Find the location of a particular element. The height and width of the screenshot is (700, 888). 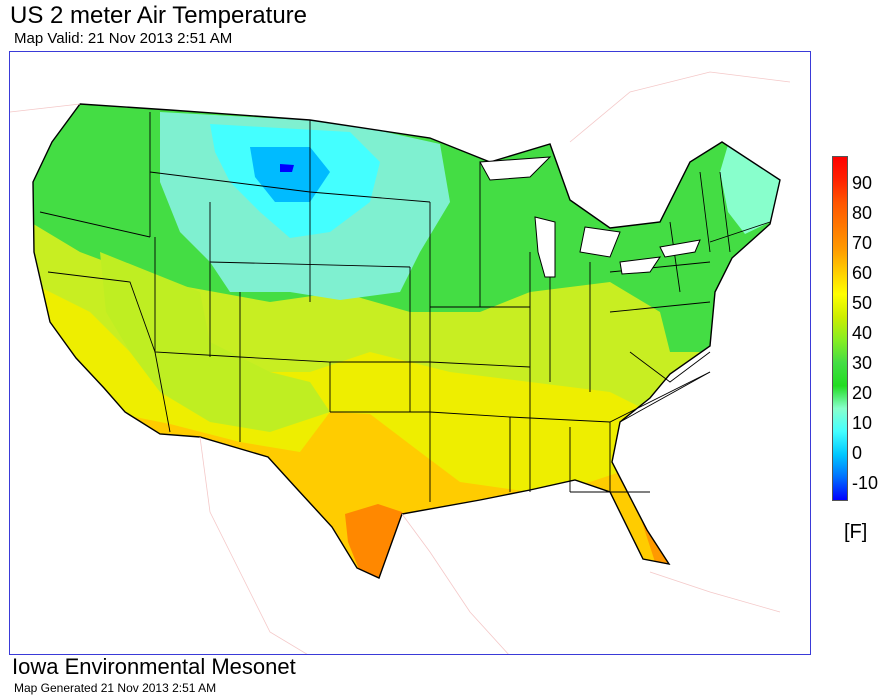

legend-tick: 30 is located at coordinates (862, 363).